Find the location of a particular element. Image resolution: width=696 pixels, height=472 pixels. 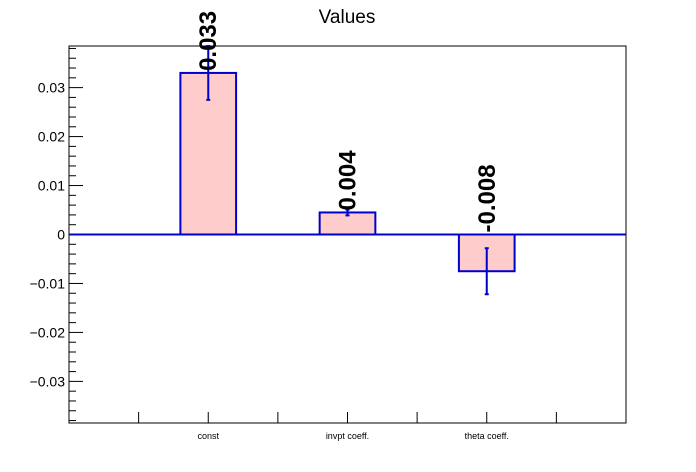

x-tick-label: const is located at coordinates (208, 436).